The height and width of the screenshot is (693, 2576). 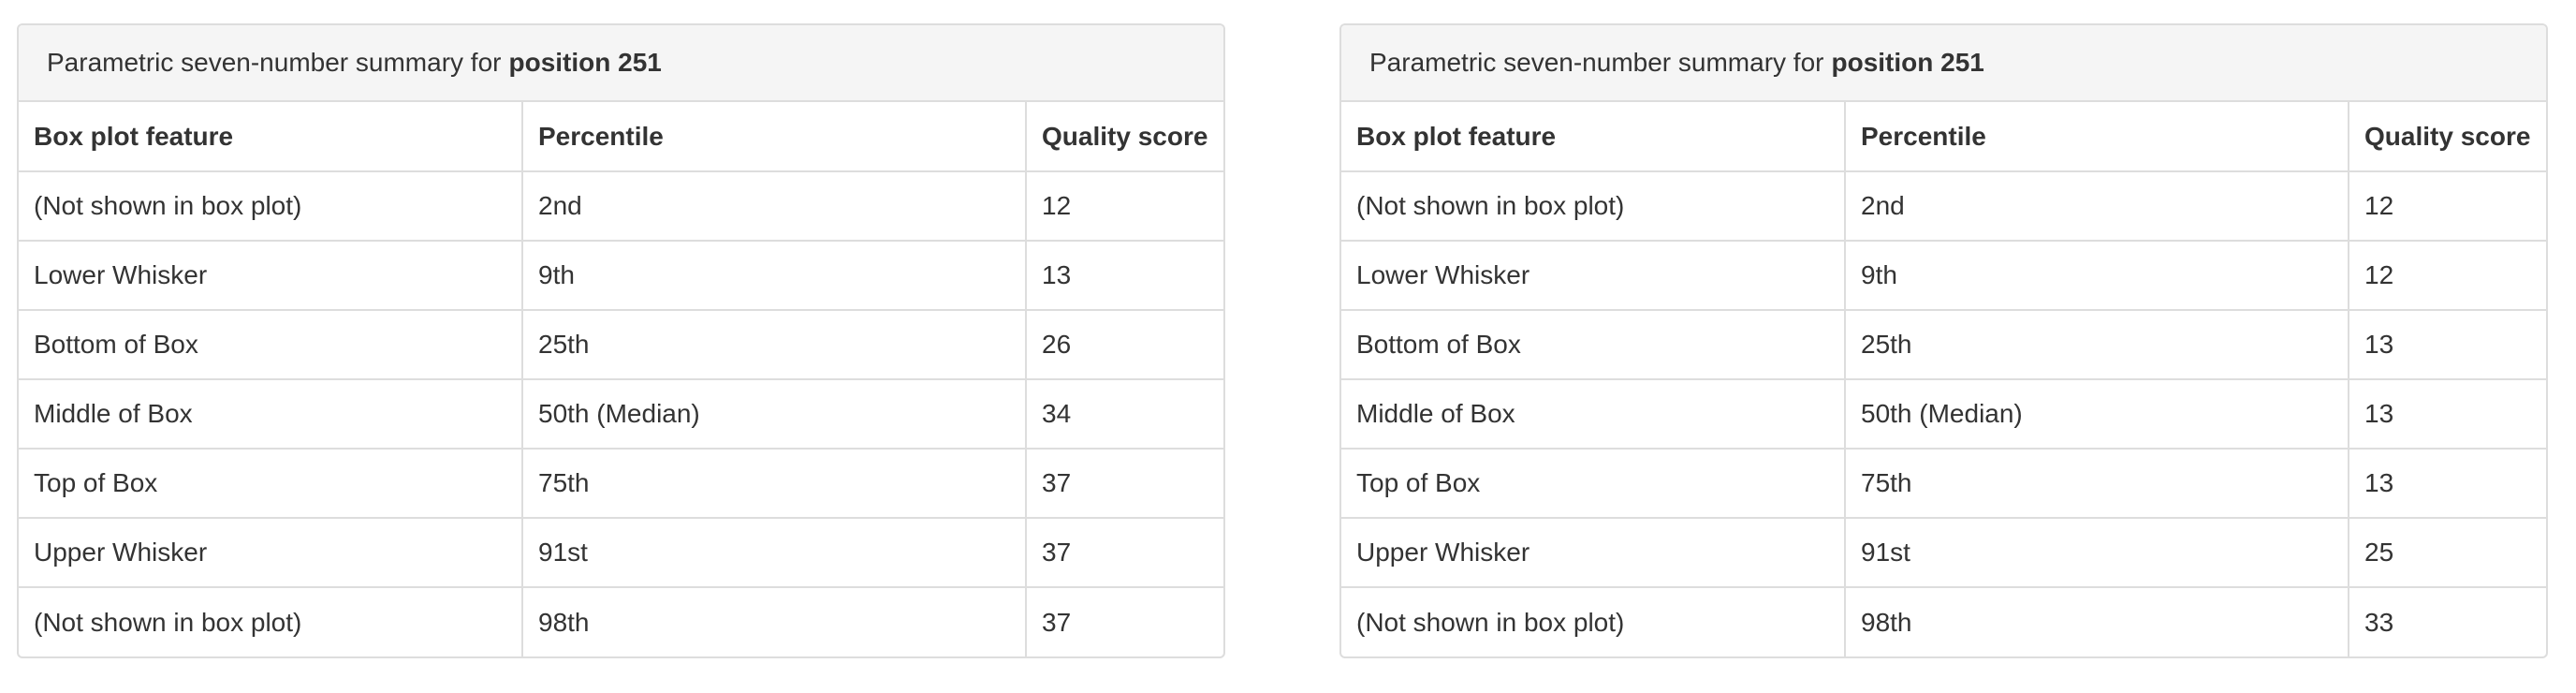 I want to click on table-row: Middle of Box 50th (Median) 13, so click(x=1943, y=414).